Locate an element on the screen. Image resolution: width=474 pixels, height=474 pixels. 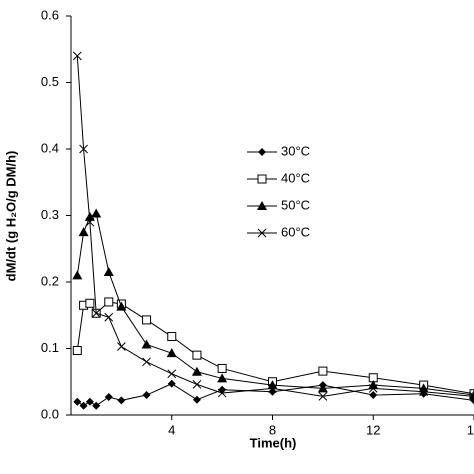
y-axis-label: dM/dt (g H₂O/g DM/h) is located at coordinates (10, 216).